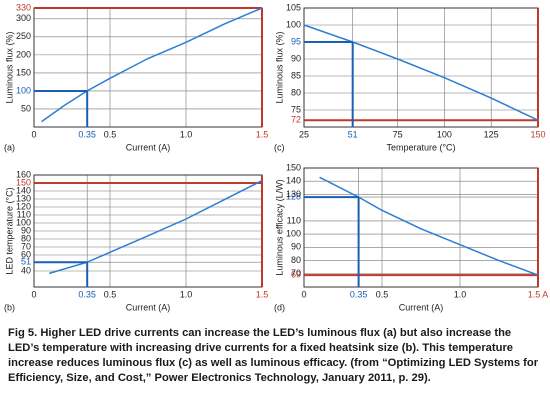  I want to click on x-tick-label: 100, so click(444, 134).